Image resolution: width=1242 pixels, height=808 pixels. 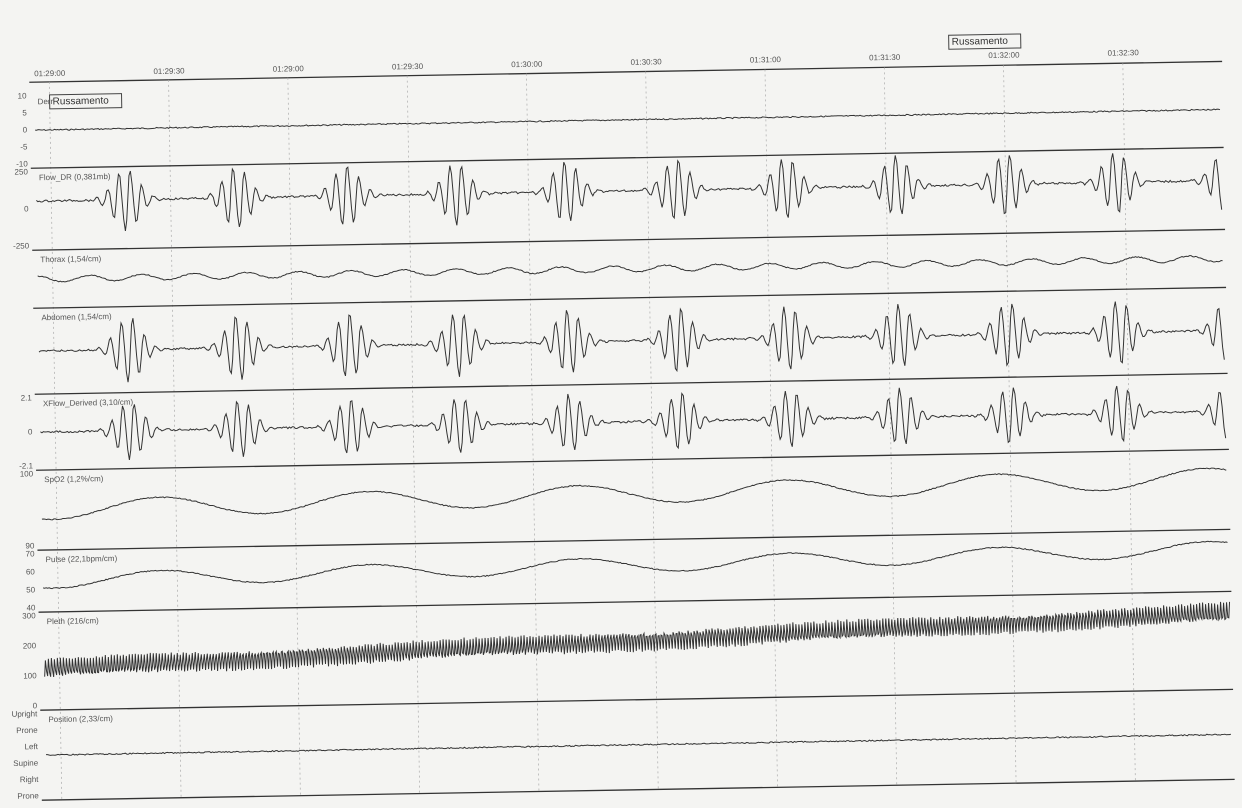 I want to click on time-label: 01:31:30, so click(x=885, y=58).